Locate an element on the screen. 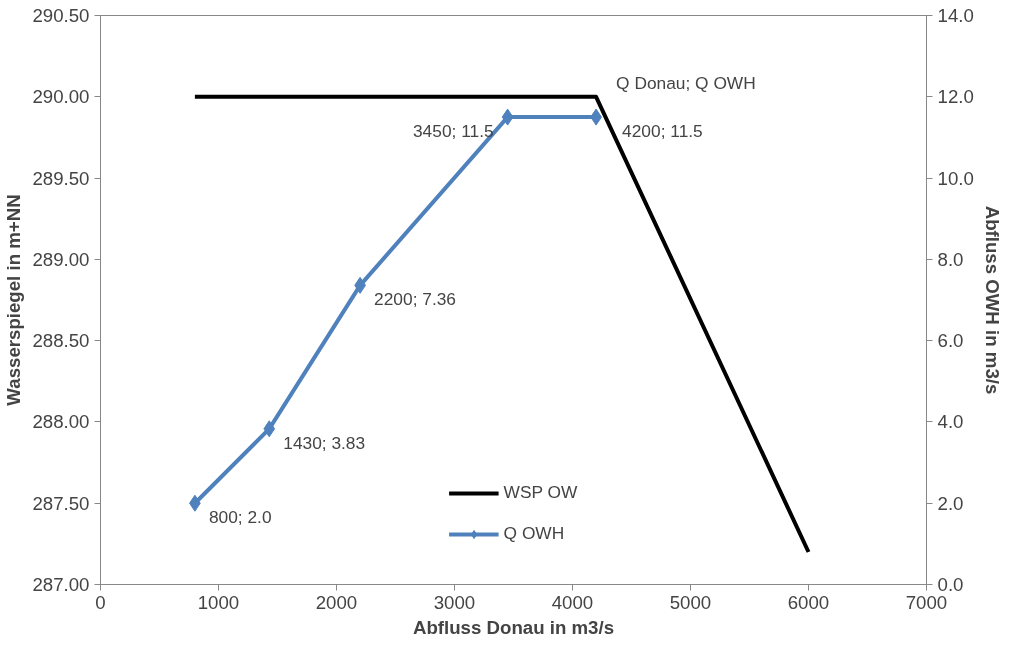 The image size is (1011, 648). data-label: 3450; 11.5 is located at coordinates (453, 131).